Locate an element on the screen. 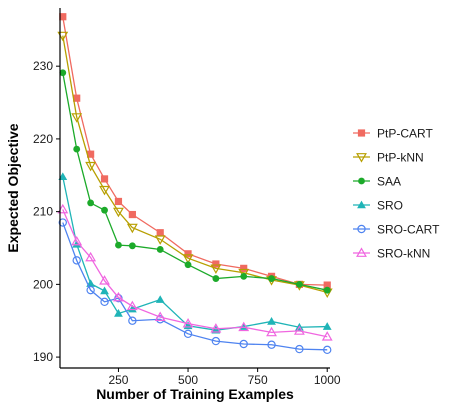 The image size is (454, 411). legend-item-sro: SRO is located at coordinates (378, 206).